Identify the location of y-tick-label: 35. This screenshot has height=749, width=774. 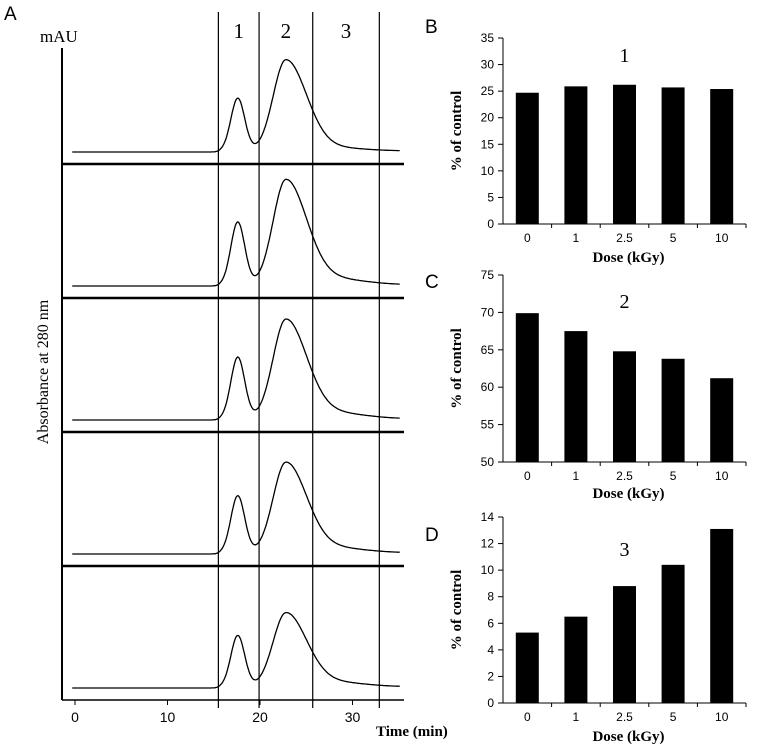
(488, 38).